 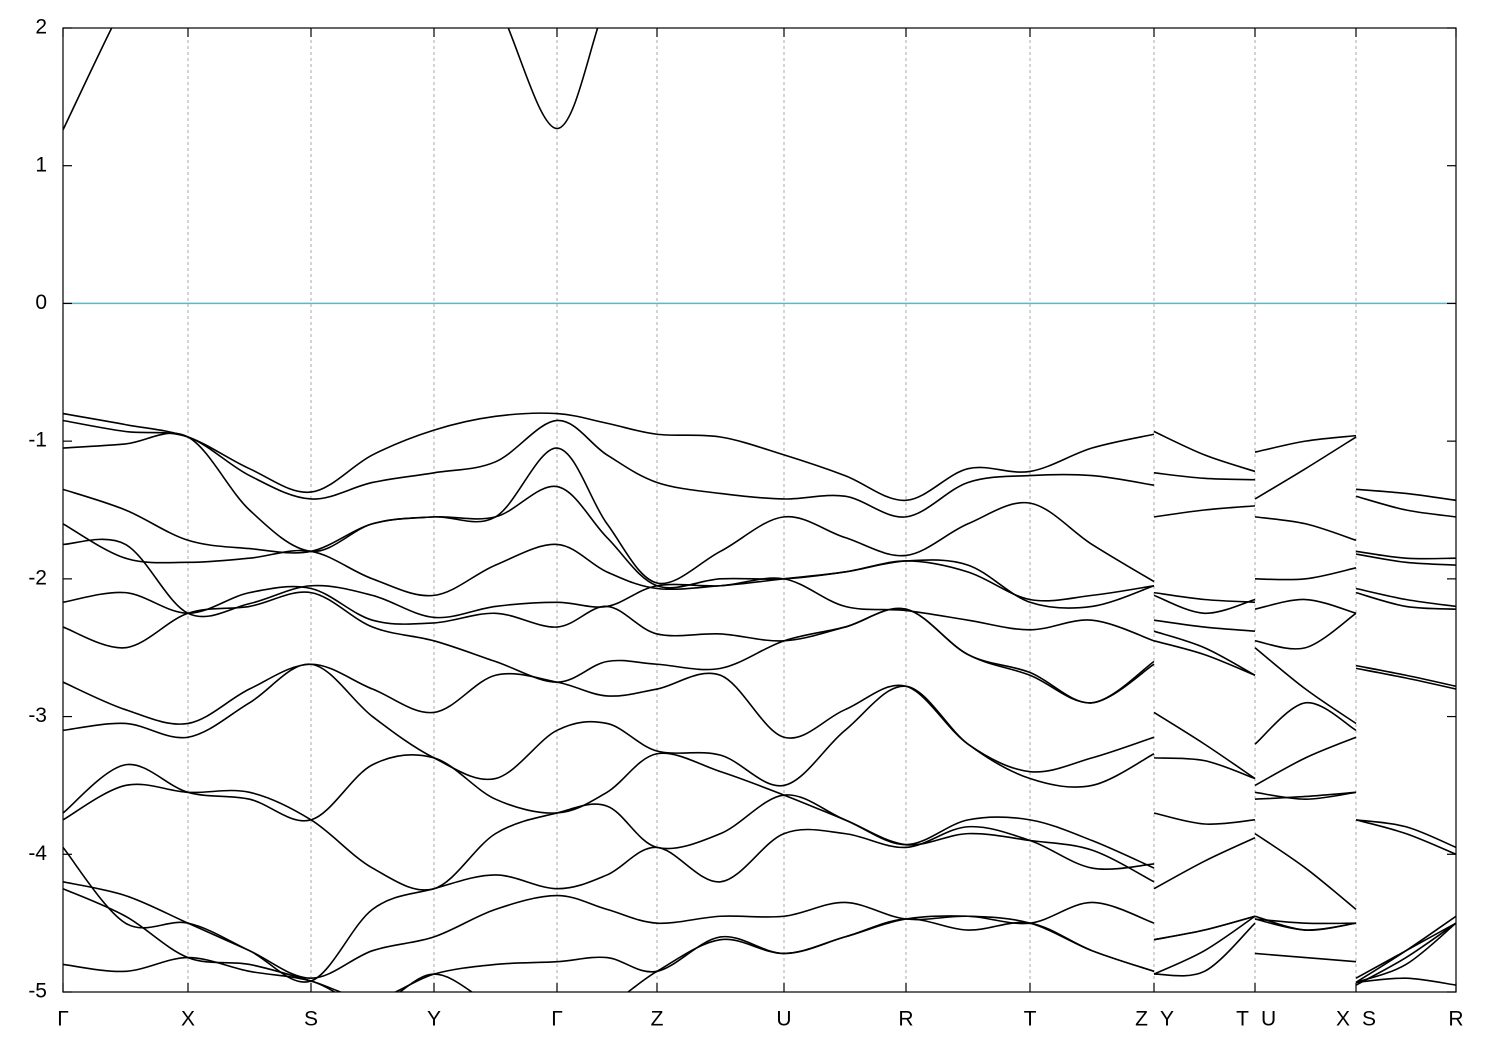 I want to click on y-tick-label: -2, so click(x=37, y=577).